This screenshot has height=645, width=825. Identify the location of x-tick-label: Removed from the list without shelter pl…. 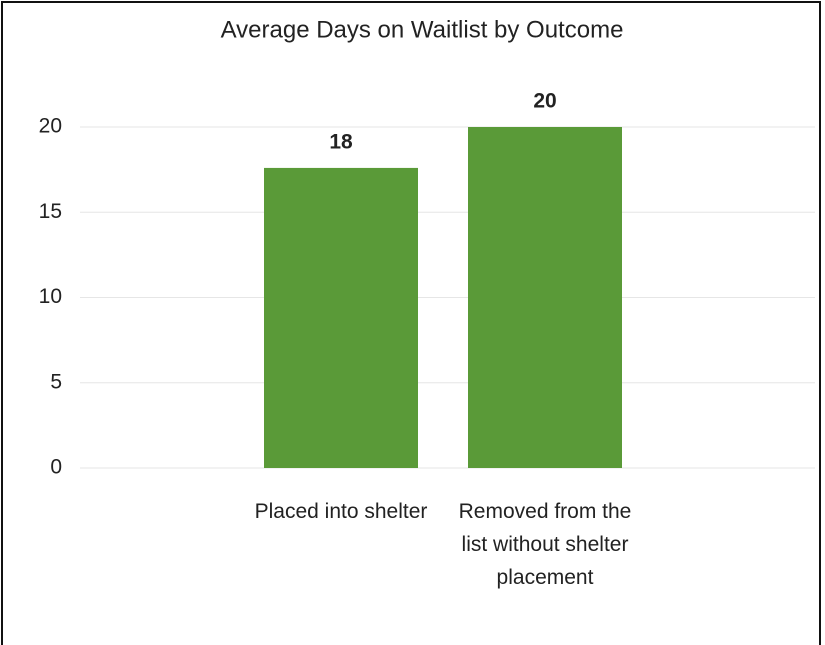
(545, 544).